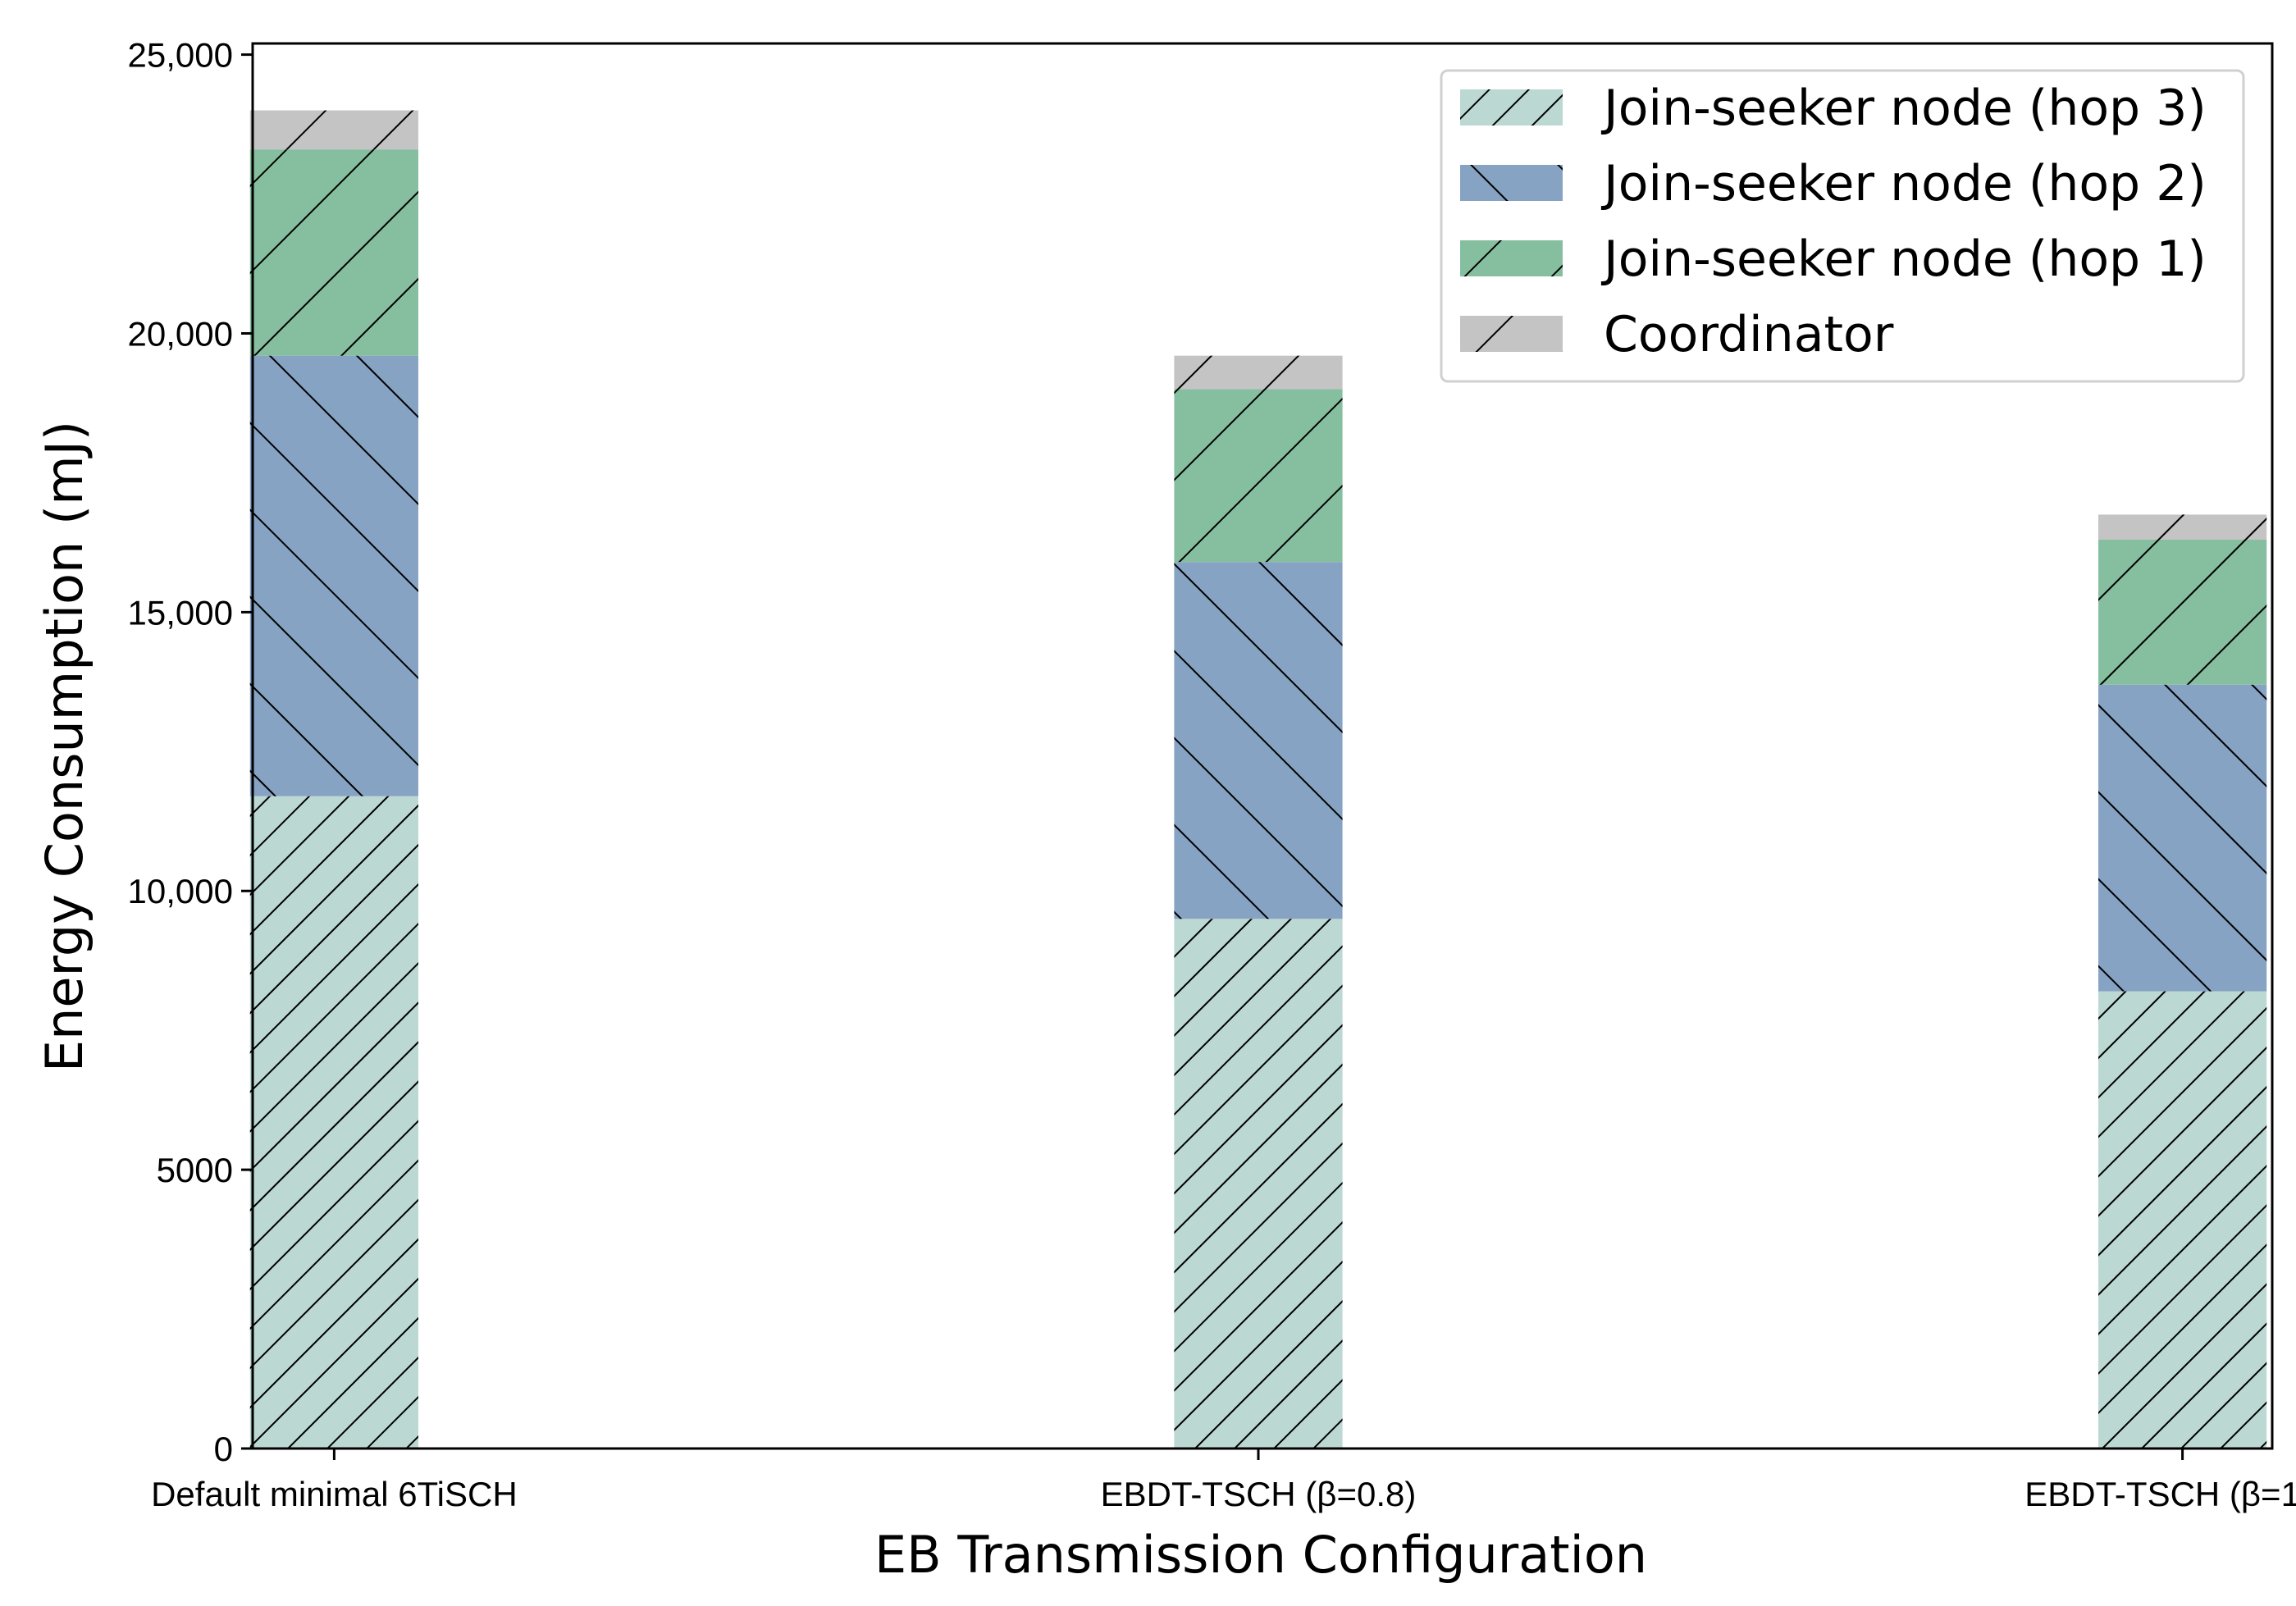 The image size is (2296, 1606). Describe the element at coordinates (180, 333) in the screenshot. I see `y-tick-label: 20,000` at that location.